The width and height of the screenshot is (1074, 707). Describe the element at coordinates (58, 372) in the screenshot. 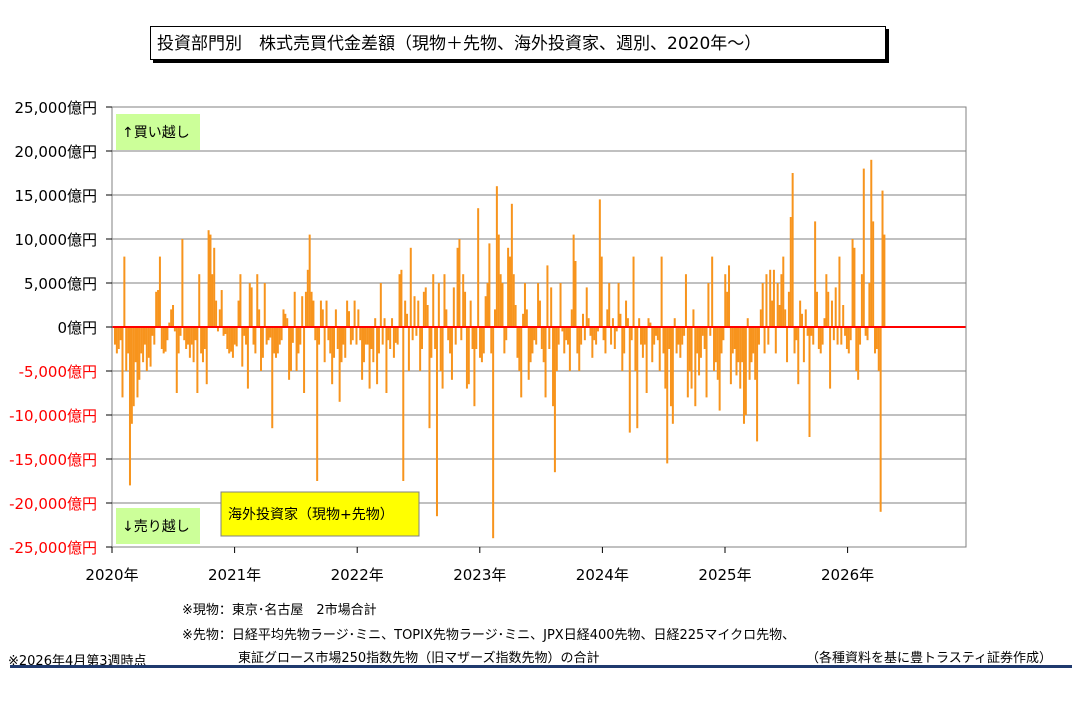

I see `y-tick-label: -5,000億円` at that location.